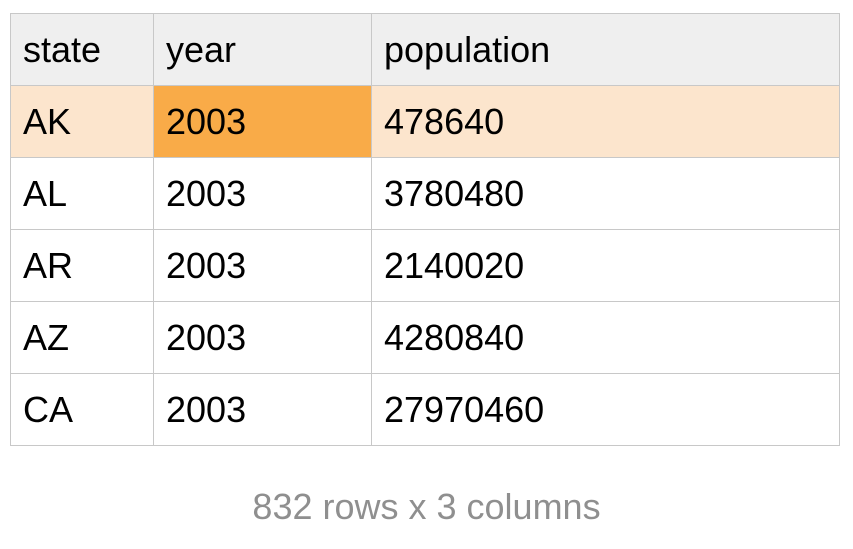 This screenshot has width=853, height=549. I want to click on cell-population: 4280840, so click(605, 337).